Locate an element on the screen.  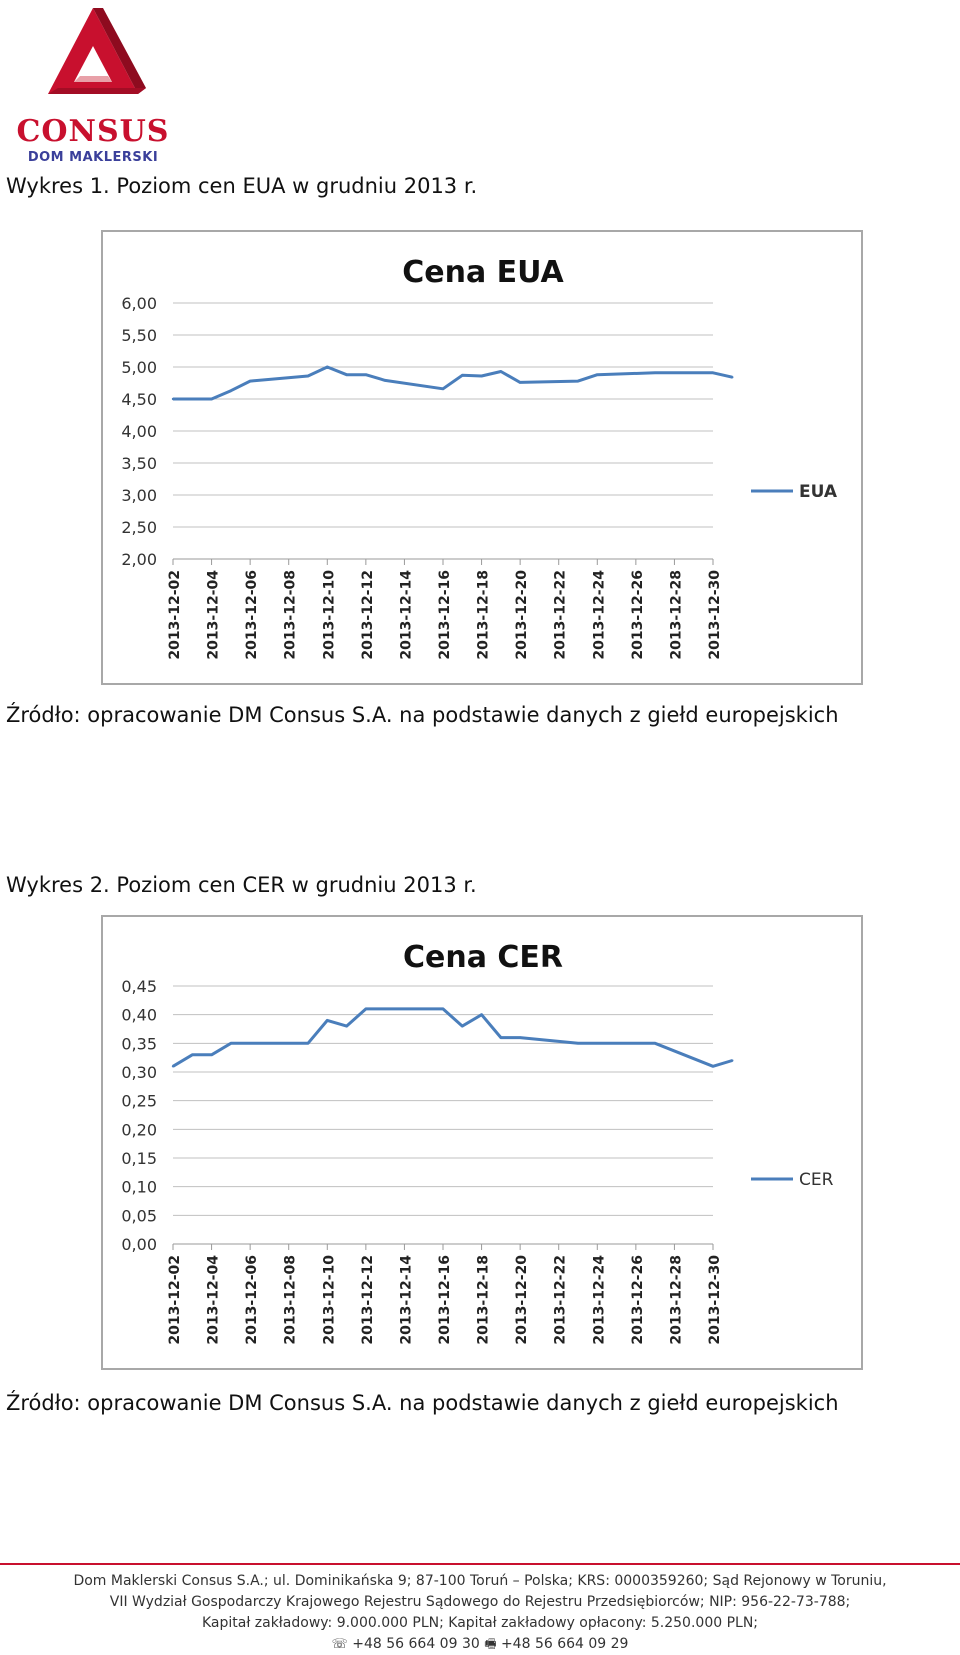
legend-label: EUA is located at coordinates (818, 492).